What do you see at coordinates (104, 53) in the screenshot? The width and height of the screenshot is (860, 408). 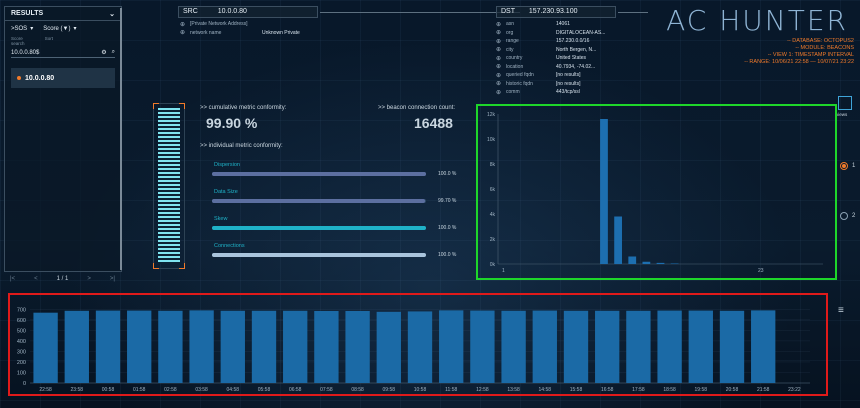 I see `settings-icon: ⚙` at bounding box center [104, 53].